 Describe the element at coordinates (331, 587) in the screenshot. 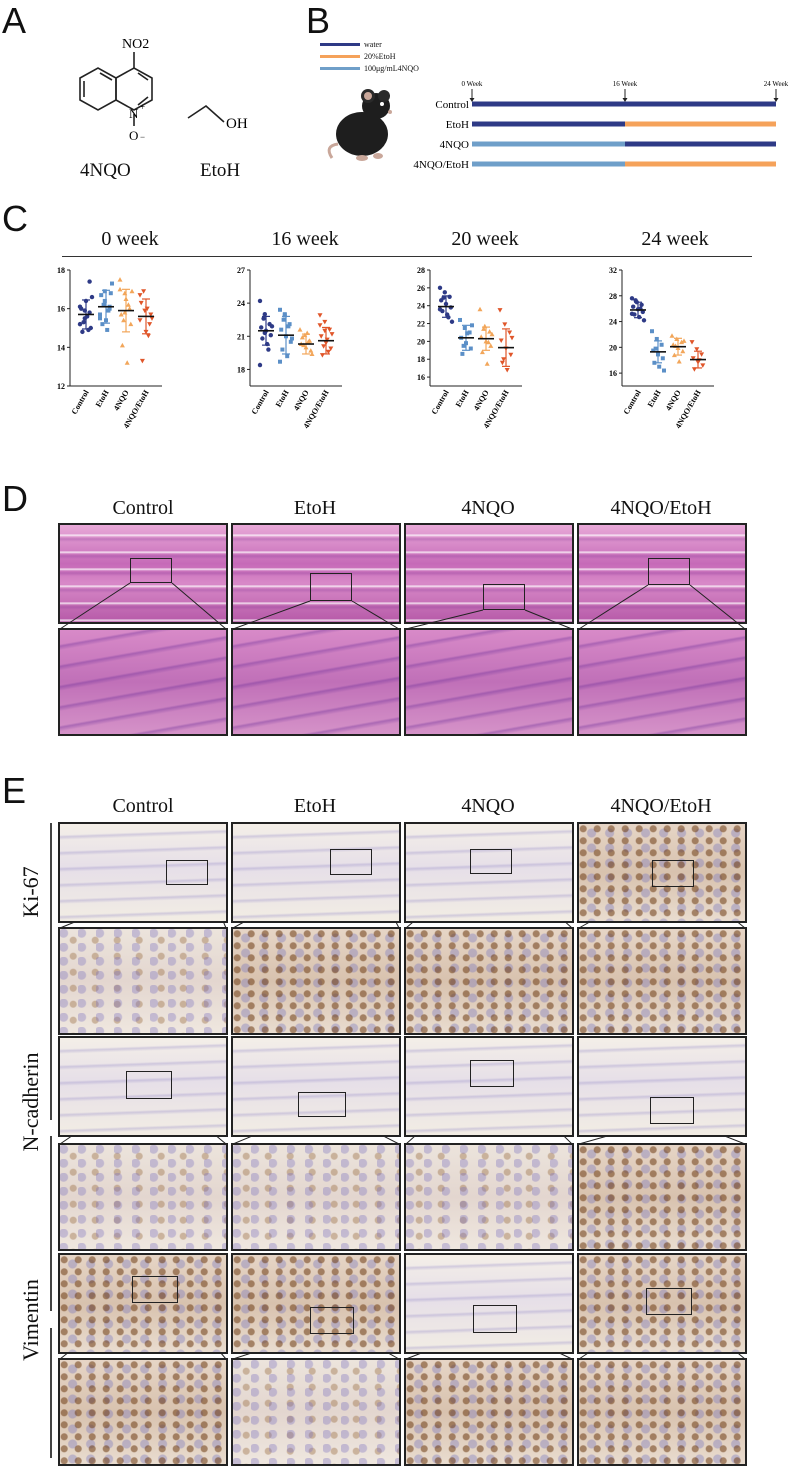

I see `he-etoh-zoom-box` at that location.